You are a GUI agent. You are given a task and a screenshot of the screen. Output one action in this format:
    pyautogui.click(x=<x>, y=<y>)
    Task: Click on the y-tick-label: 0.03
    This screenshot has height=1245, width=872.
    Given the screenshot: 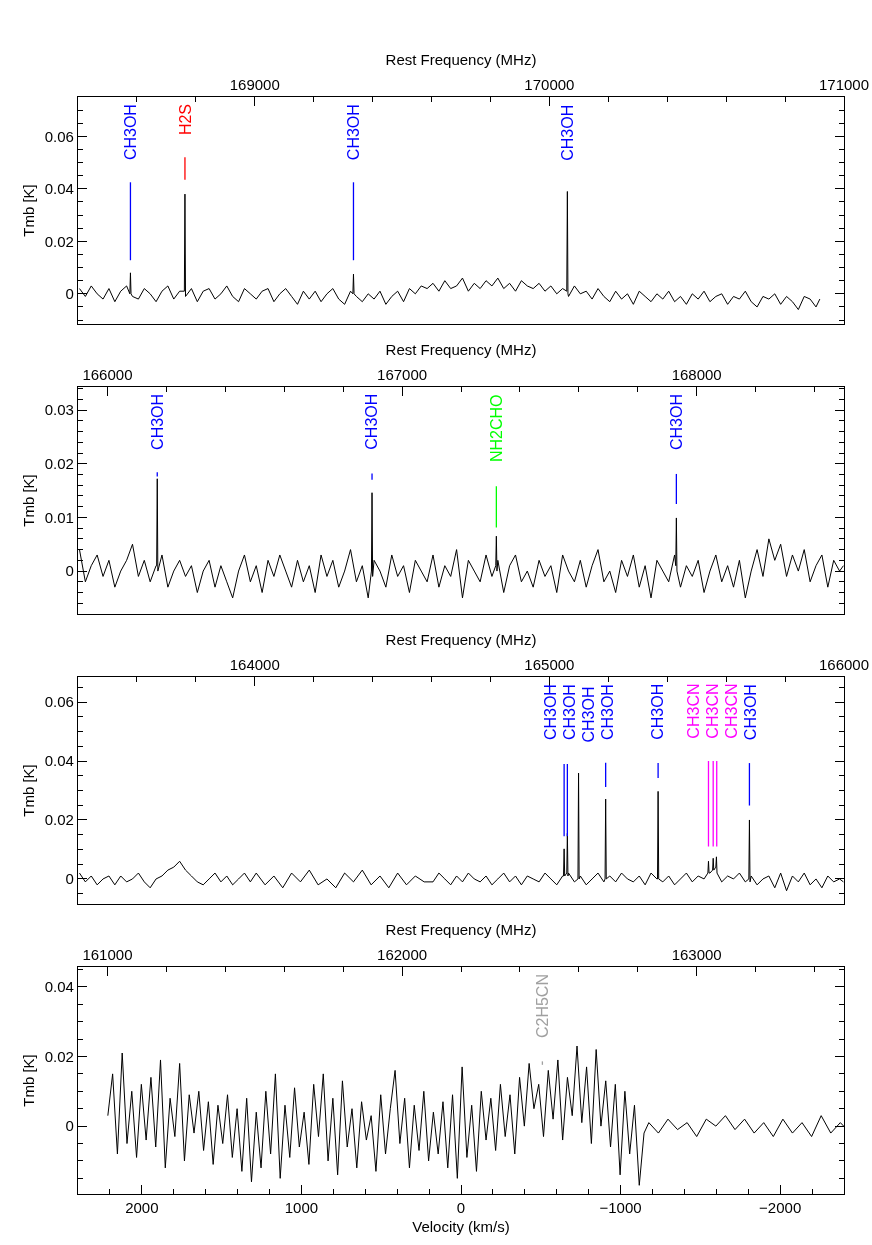 What is the action you would take?
    pyautogui.click(x=59, y=410)
    